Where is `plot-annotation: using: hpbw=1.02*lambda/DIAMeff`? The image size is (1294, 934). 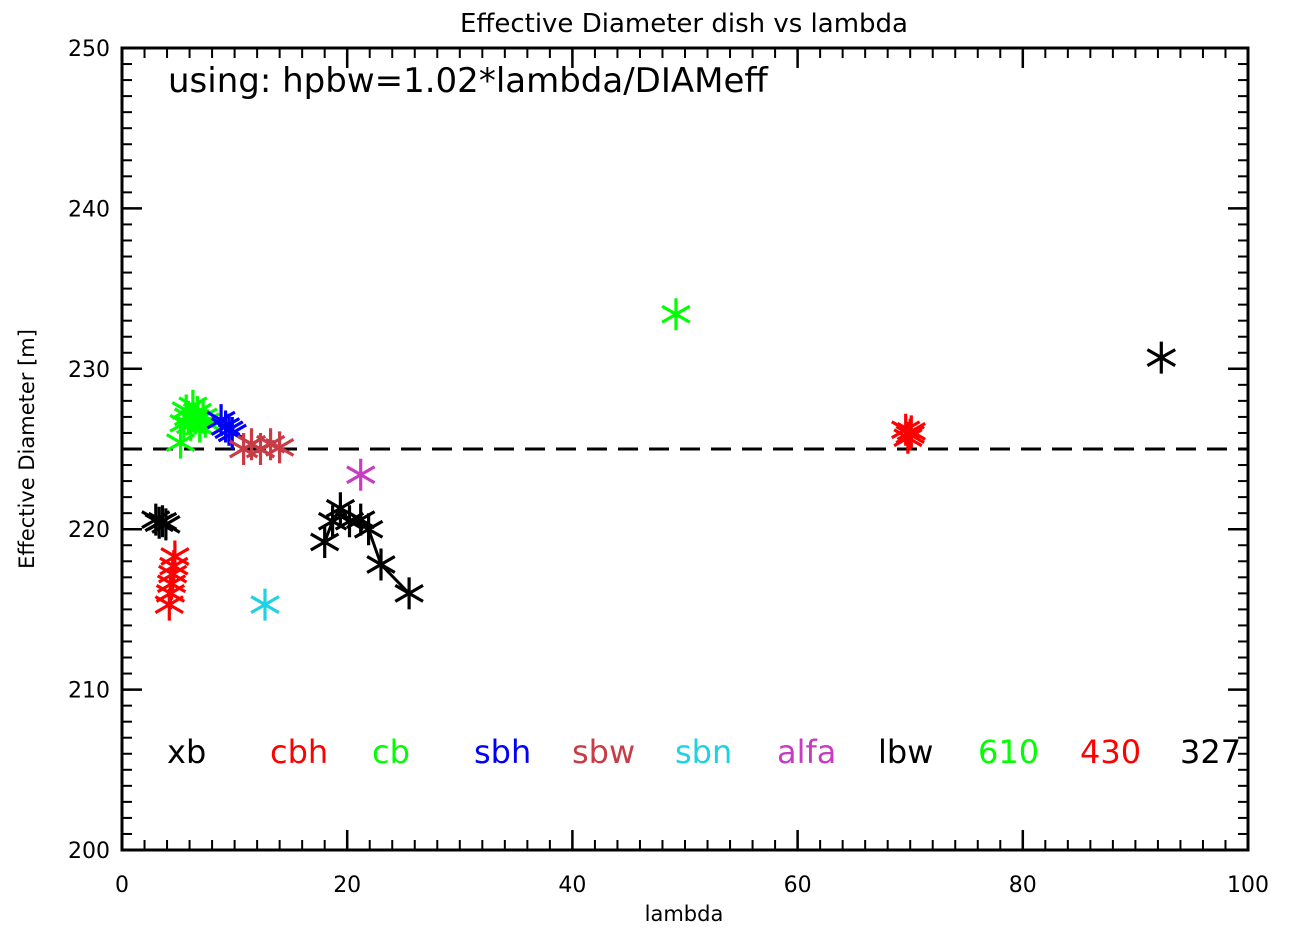 plot-annotation: using: hpbw=1.02*lambda/DIAMeff is located at coordinates (468, 81).